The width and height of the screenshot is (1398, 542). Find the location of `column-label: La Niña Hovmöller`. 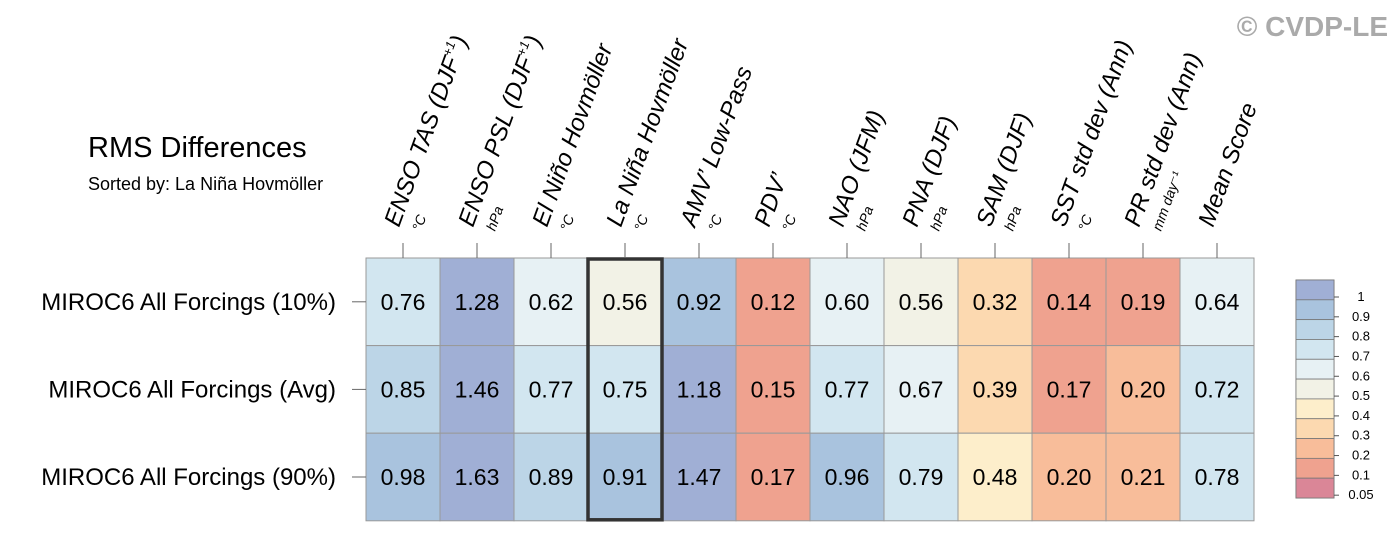

column-label: La Niña Hovmöller is located at coordinates (647, 132).